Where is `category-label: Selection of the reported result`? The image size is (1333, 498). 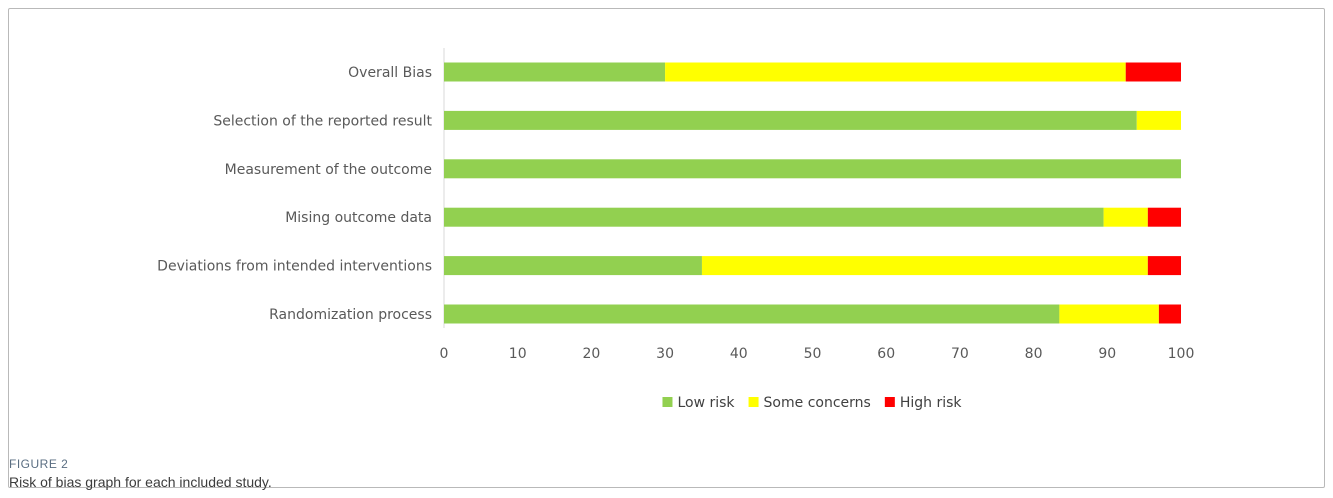 category-label: Selection of the reported result is located at coordinates (322, 121).